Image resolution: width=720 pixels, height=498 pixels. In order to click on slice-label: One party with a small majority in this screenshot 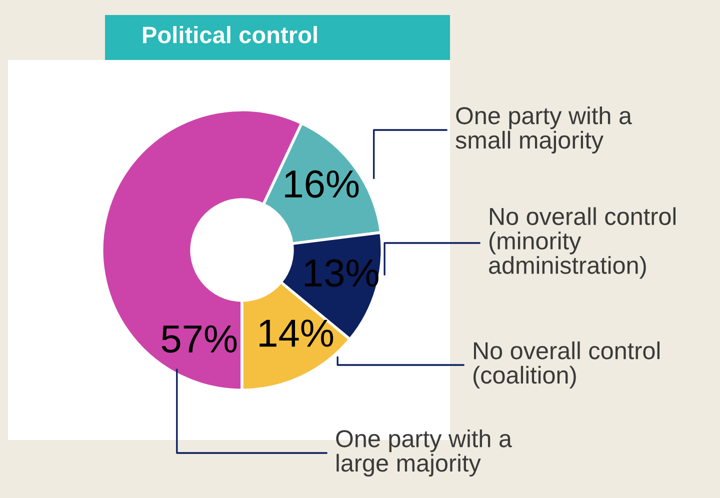, I will do `click(544, 130)`.